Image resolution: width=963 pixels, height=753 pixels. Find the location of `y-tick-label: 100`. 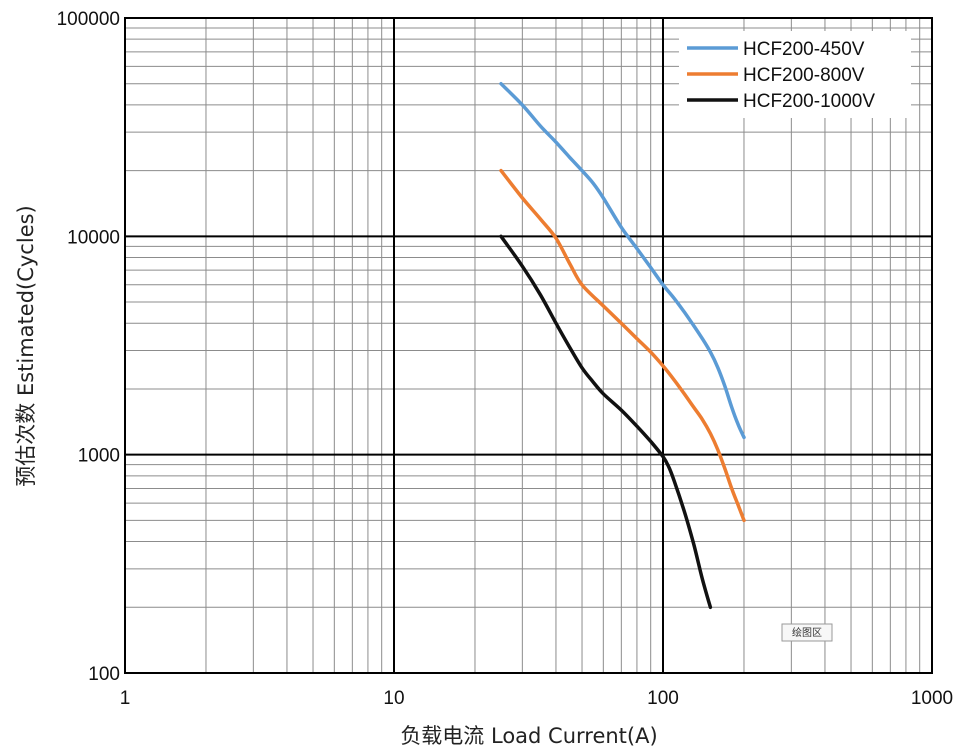

y-tick-label: 100 is located at coordinates (104, 674).